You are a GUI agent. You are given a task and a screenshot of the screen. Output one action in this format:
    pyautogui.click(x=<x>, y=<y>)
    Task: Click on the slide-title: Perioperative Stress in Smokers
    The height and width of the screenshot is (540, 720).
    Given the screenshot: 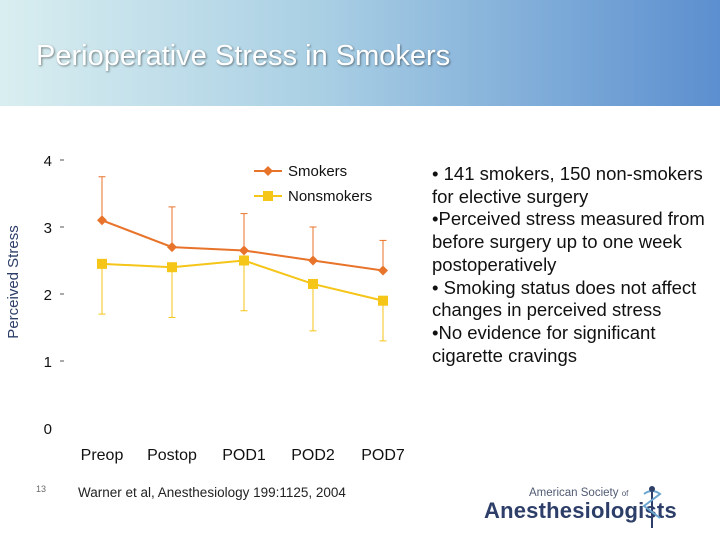 What is the action you would take?
    pyautogui.click(x=243, y=56)
    